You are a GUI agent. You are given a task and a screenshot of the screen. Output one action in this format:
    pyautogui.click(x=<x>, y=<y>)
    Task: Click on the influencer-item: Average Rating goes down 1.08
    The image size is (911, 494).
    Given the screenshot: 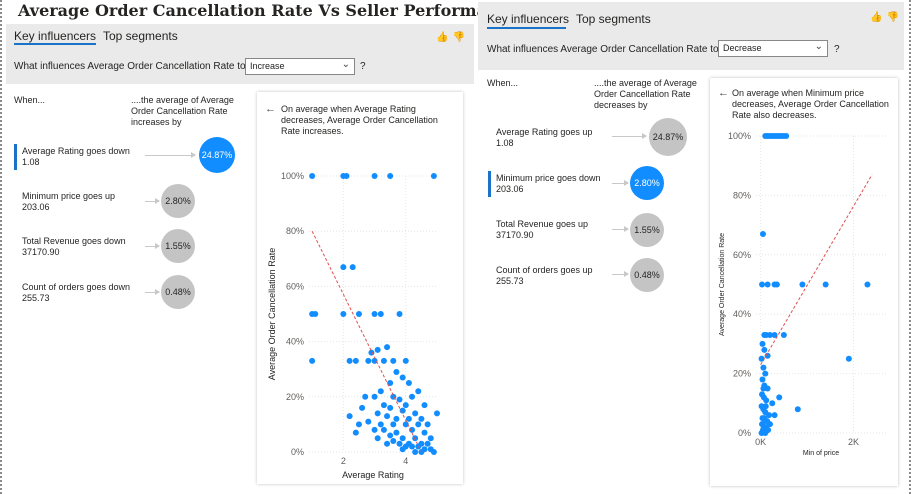 What is the action you would take?
    pyautogui.click(x=72, y=157)
    